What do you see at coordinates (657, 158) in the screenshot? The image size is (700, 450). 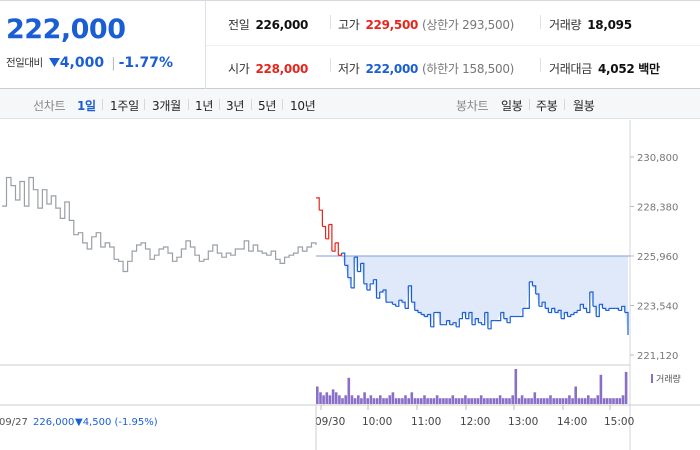 I see `y-tick-label: 230,800` at bounding box center [657, 158].